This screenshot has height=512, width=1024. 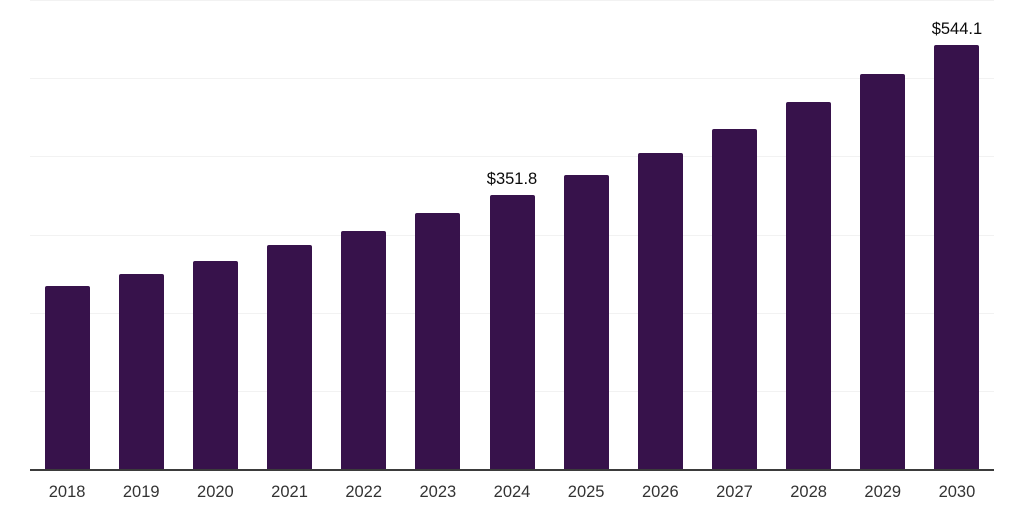 What do you see at coordinates (957, 257) in the screenshot?
I see `bar-2030` at bounding box center [957, 257].